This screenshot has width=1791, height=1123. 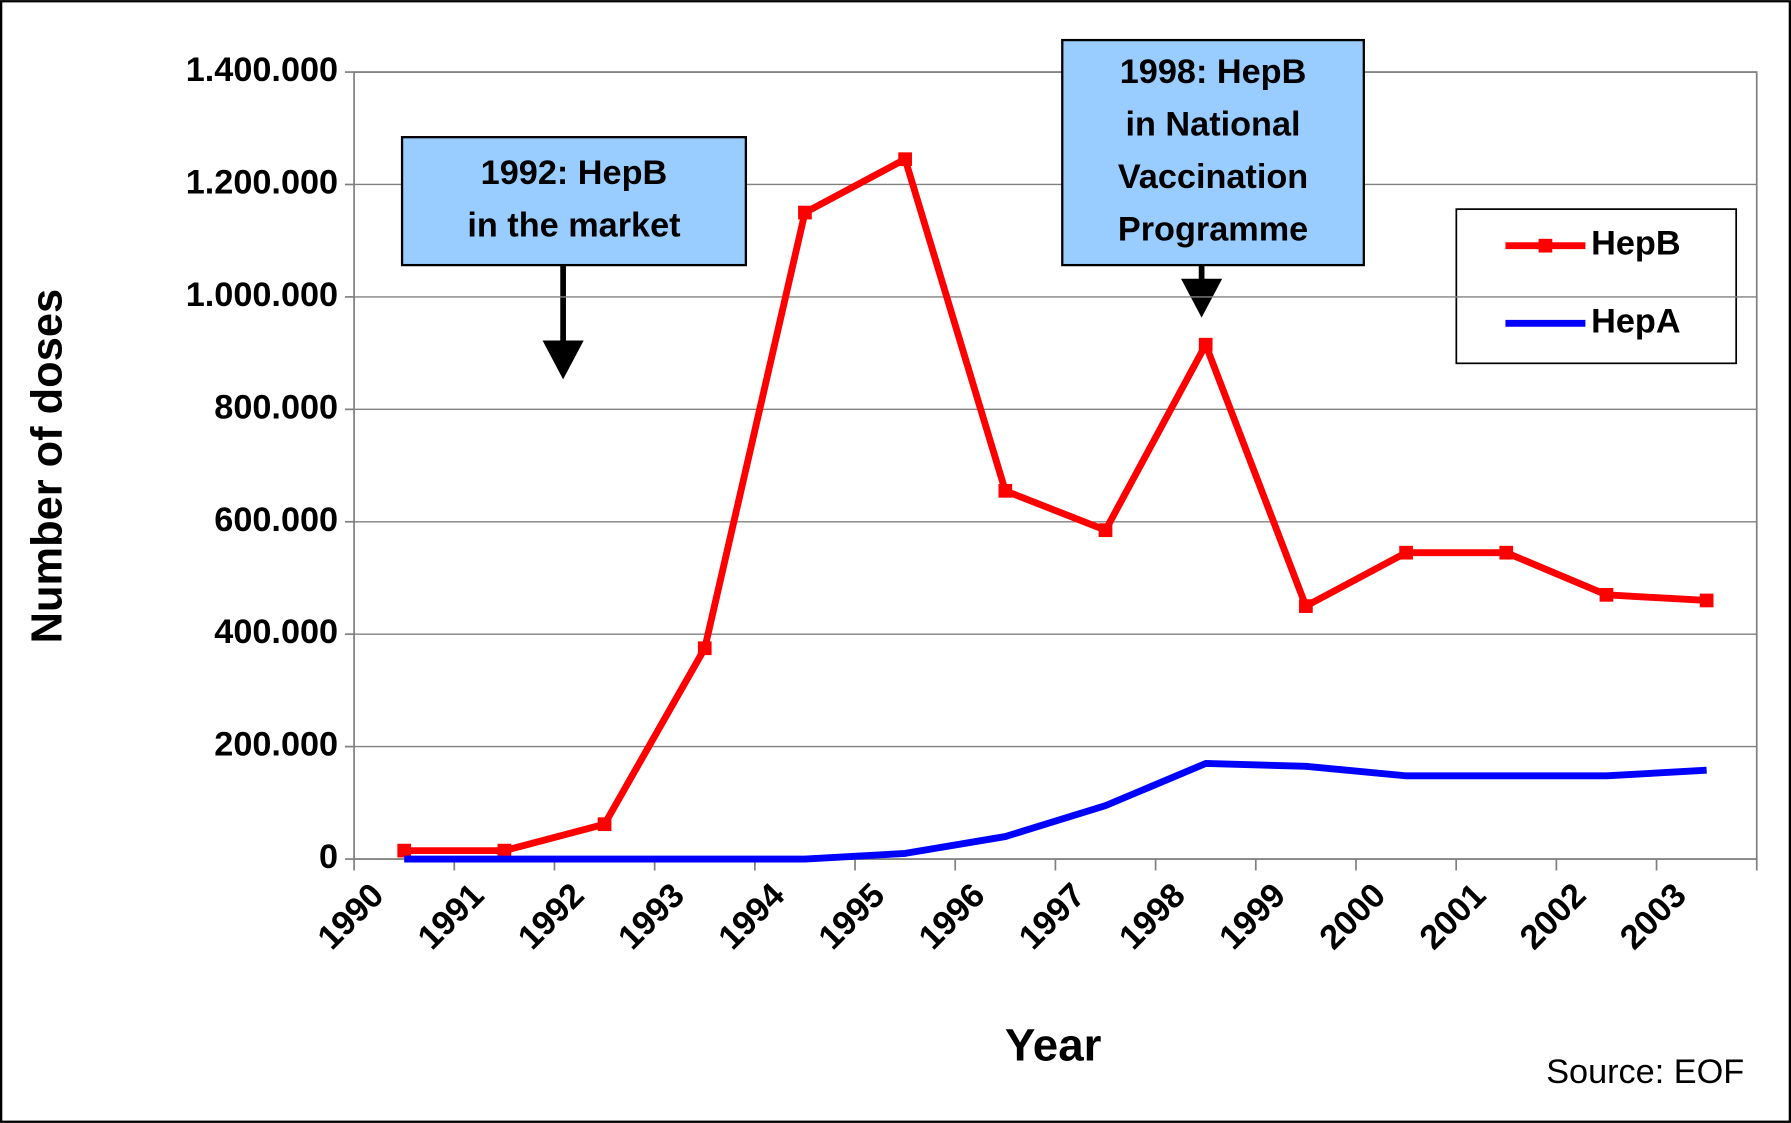 What do you see at coordinates (1213, 177) in the screenshot?
I see `annotation-text: Vaccination` at bounding box center [1213, 177].